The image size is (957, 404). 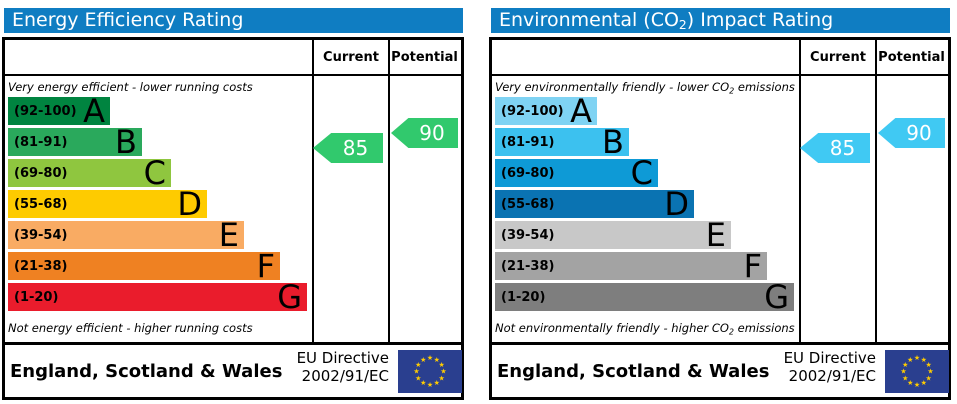 I want to click on environmental-title: Environmental (CO2) Impact Rating, so click(x=666, y=21).